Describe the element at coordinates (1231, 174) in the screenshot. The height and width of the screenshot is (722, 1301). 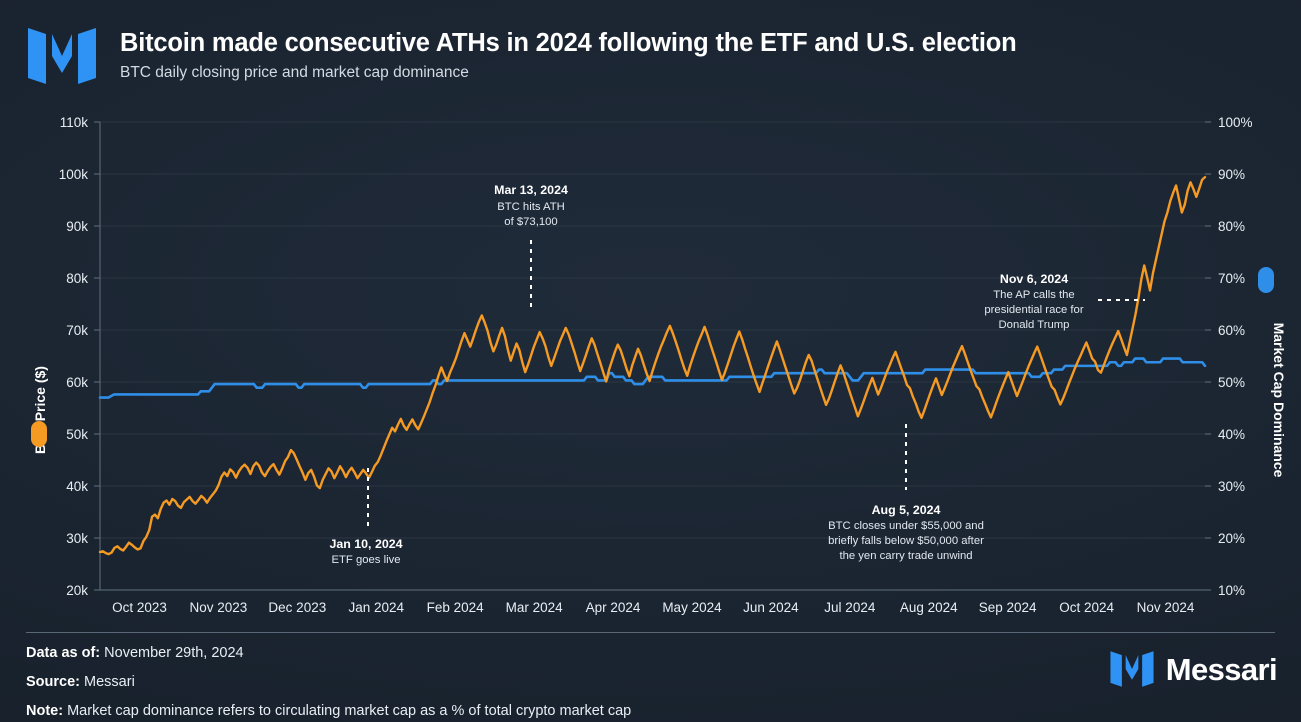
I see `y-axis-right-tick-label: 90%` at that location.